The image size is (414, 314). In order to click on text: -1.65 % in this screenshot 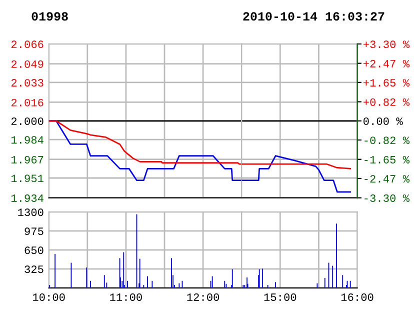, I will do `click(387, 160)`.